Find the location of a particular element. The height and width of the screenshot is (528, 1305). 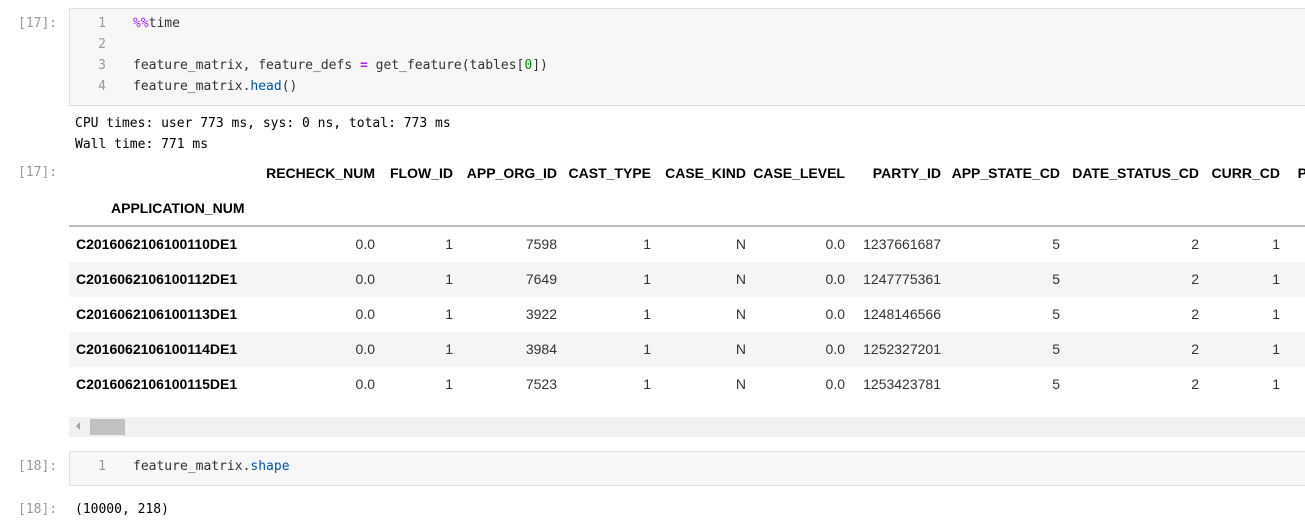

scroll-arrow is located at coordinates (78, 426).